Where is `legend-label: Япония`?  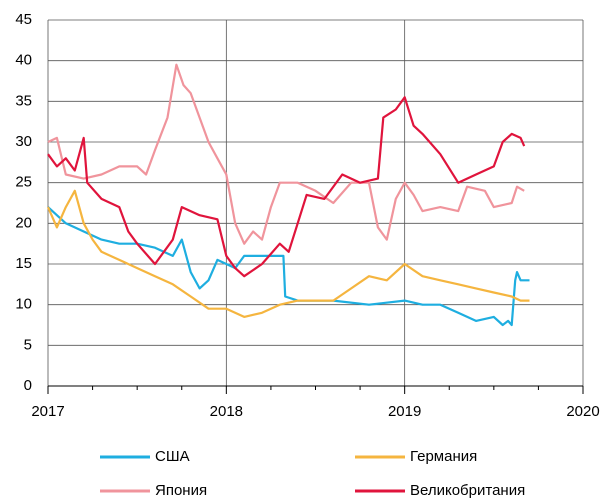
legend-label: Япония is located at coordinates (181, 490).